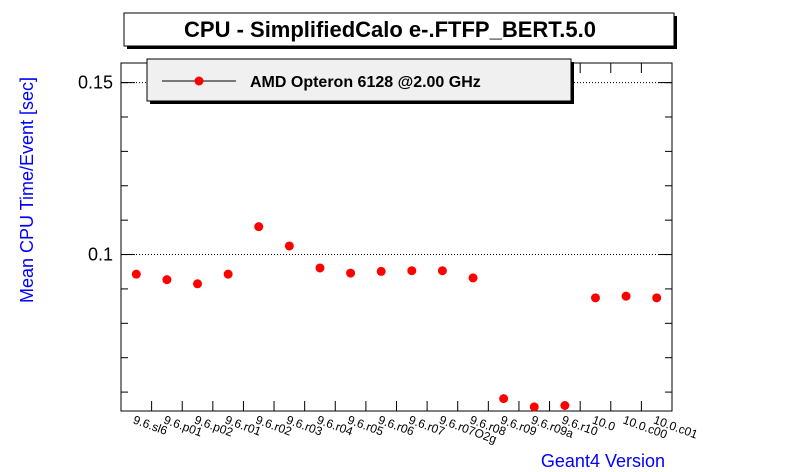 This screenshot has height=472, width=796. I want to click on title-box: CPU - SimplifiedCalo e-.FTFP_BERT.5.0, so click(400, 30).